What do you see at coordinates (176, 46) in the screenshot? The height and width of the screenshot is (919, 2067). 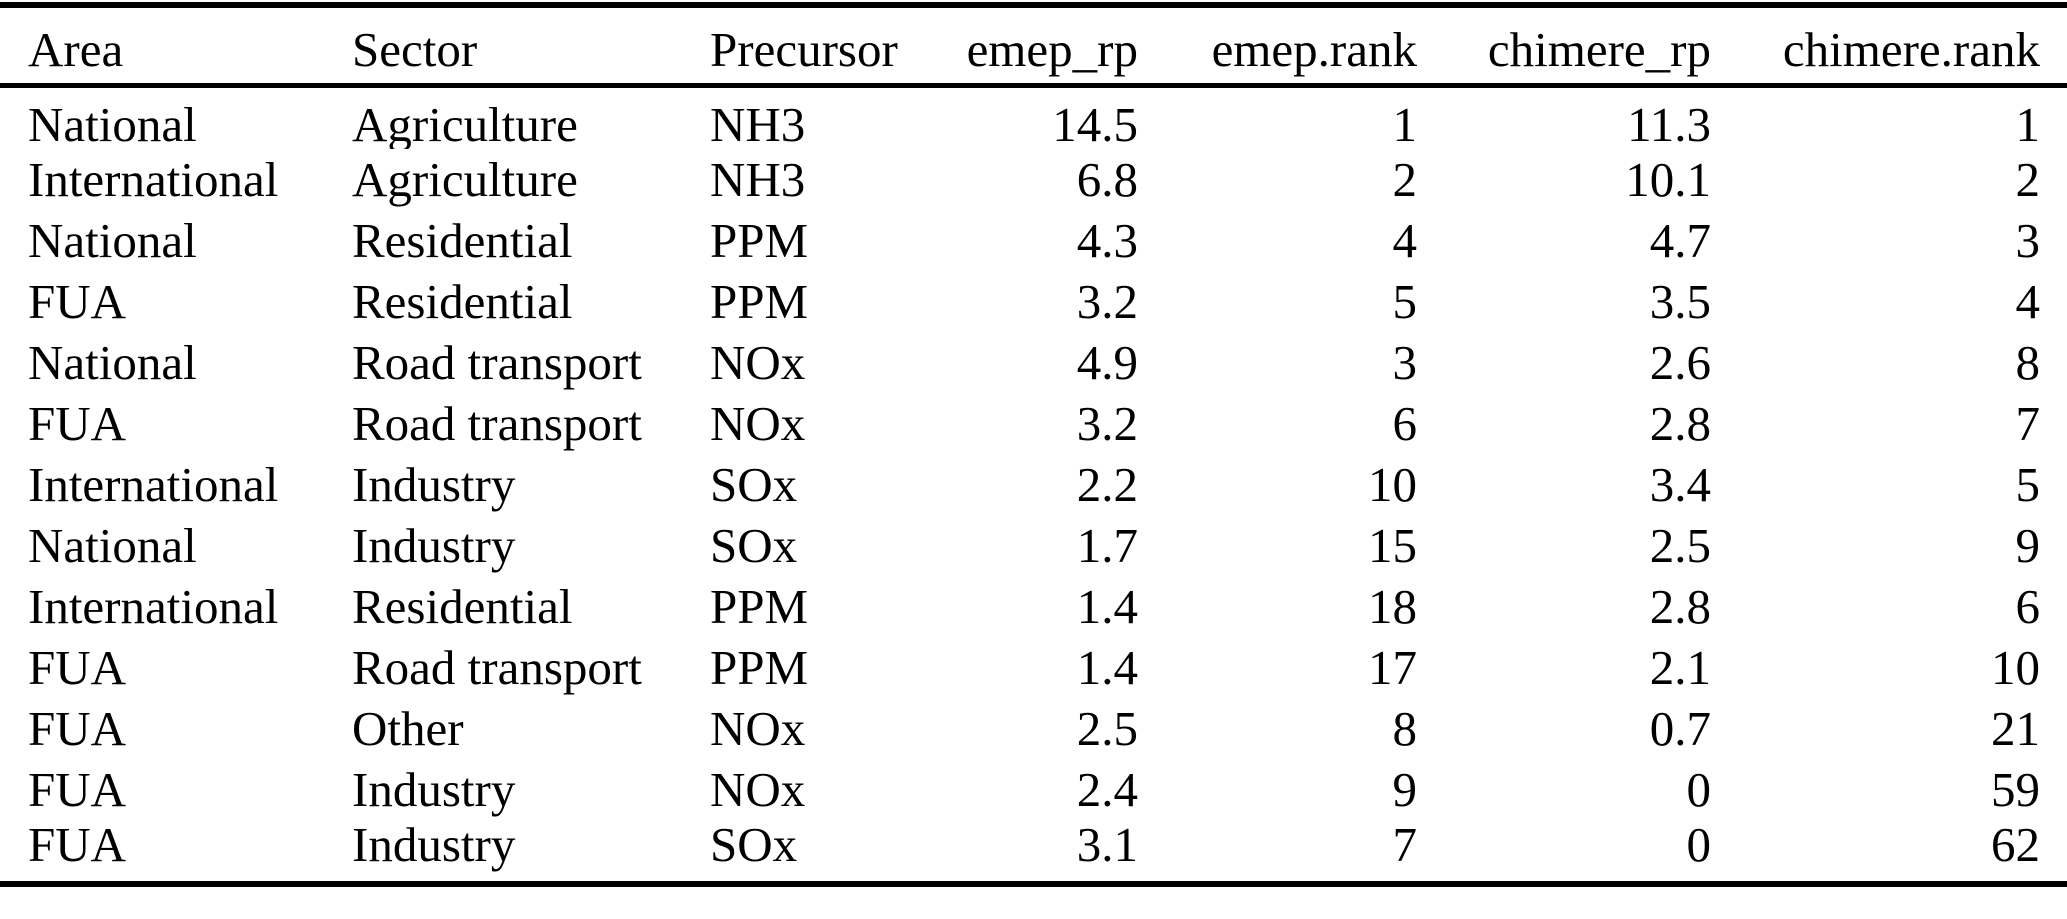 I see `column-header-area: Area` at bounding box center [176, 46].